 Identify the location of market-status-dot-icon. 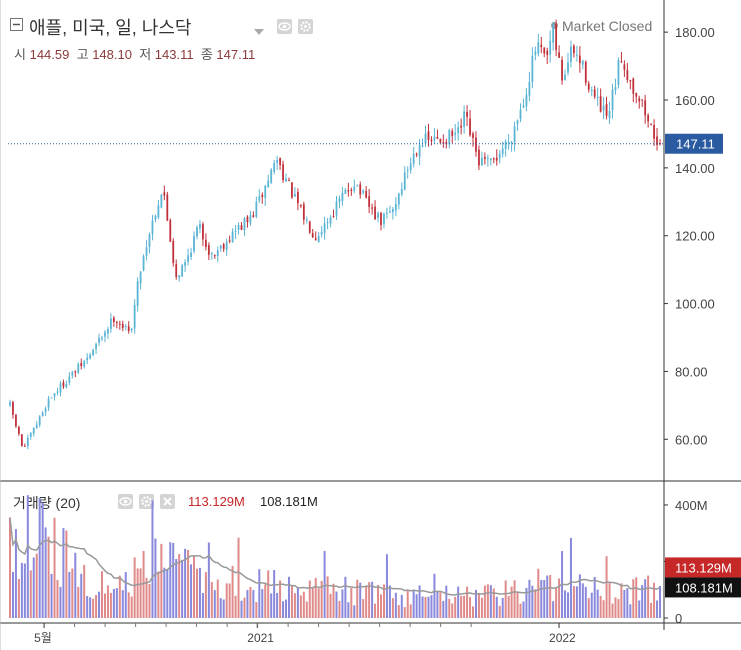
(554, 25).